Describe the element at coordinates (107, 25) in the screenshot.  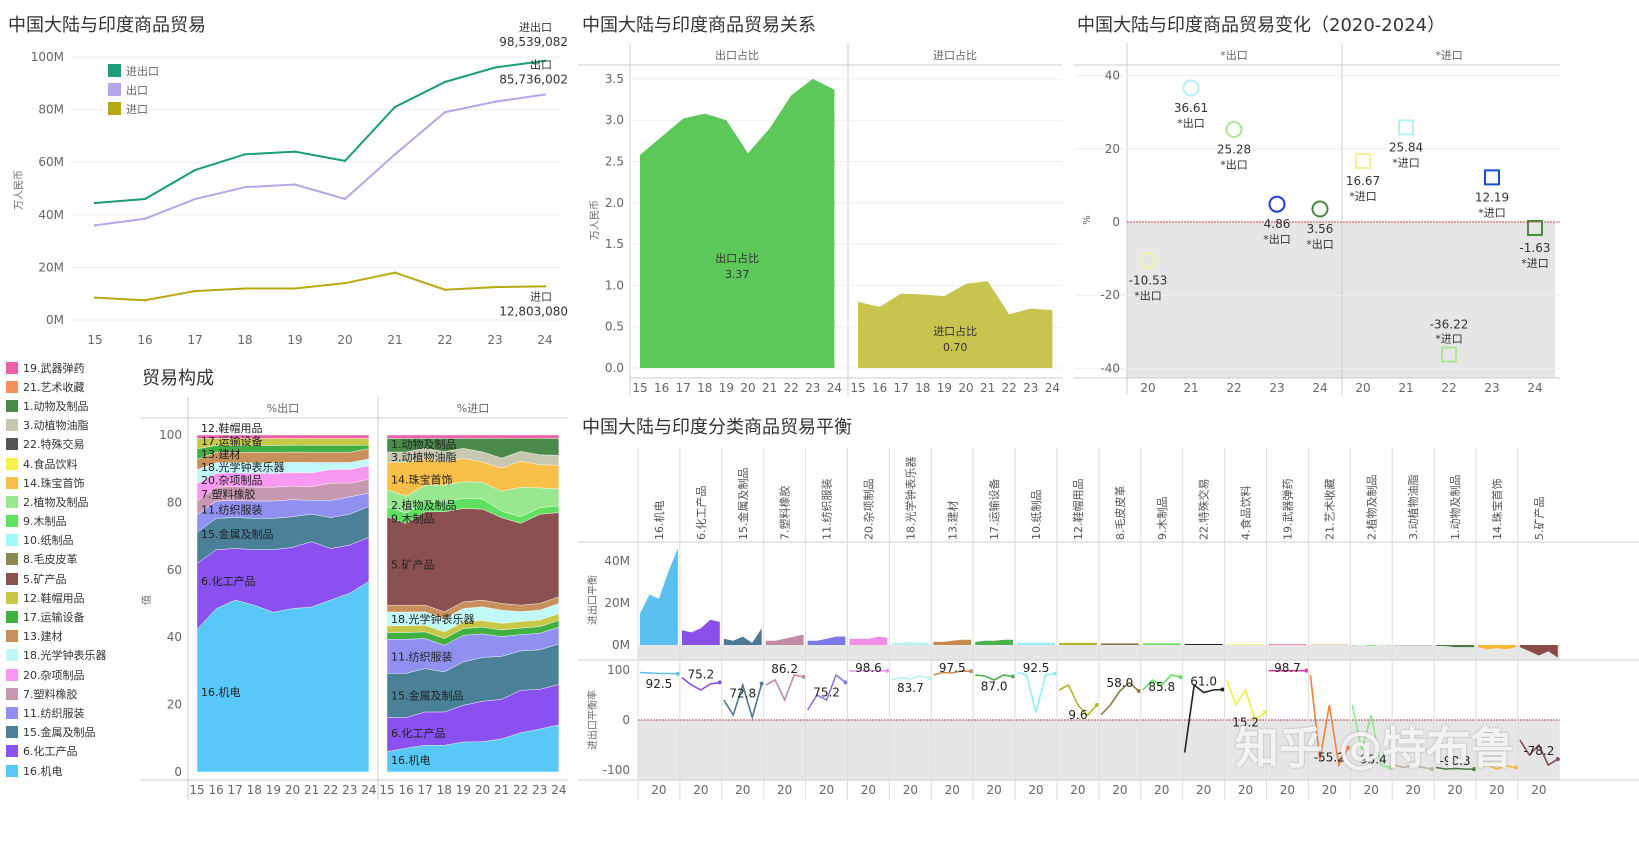
I see `trade-title: 中国大陆与印度商品贸易` at that location.